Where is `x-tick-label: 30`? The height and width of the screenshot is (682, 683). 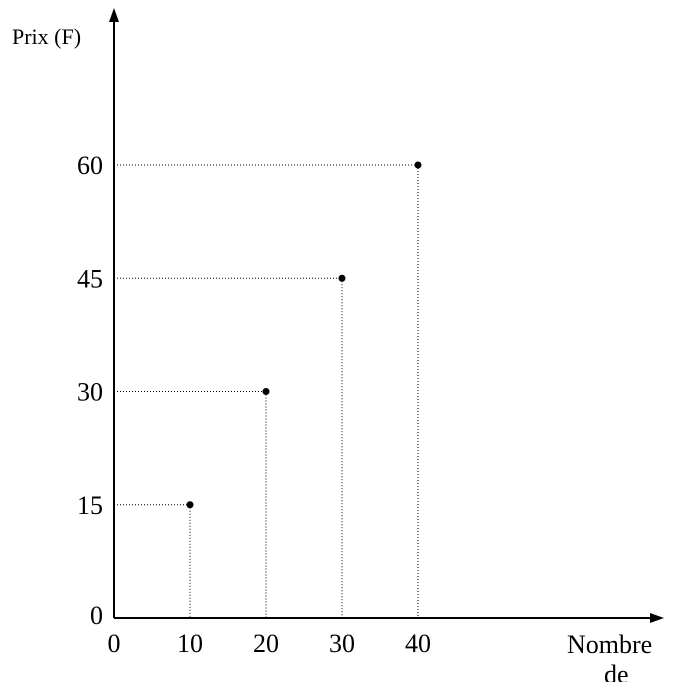
x-tick-label: 30 is located at coordinates (342, 643).